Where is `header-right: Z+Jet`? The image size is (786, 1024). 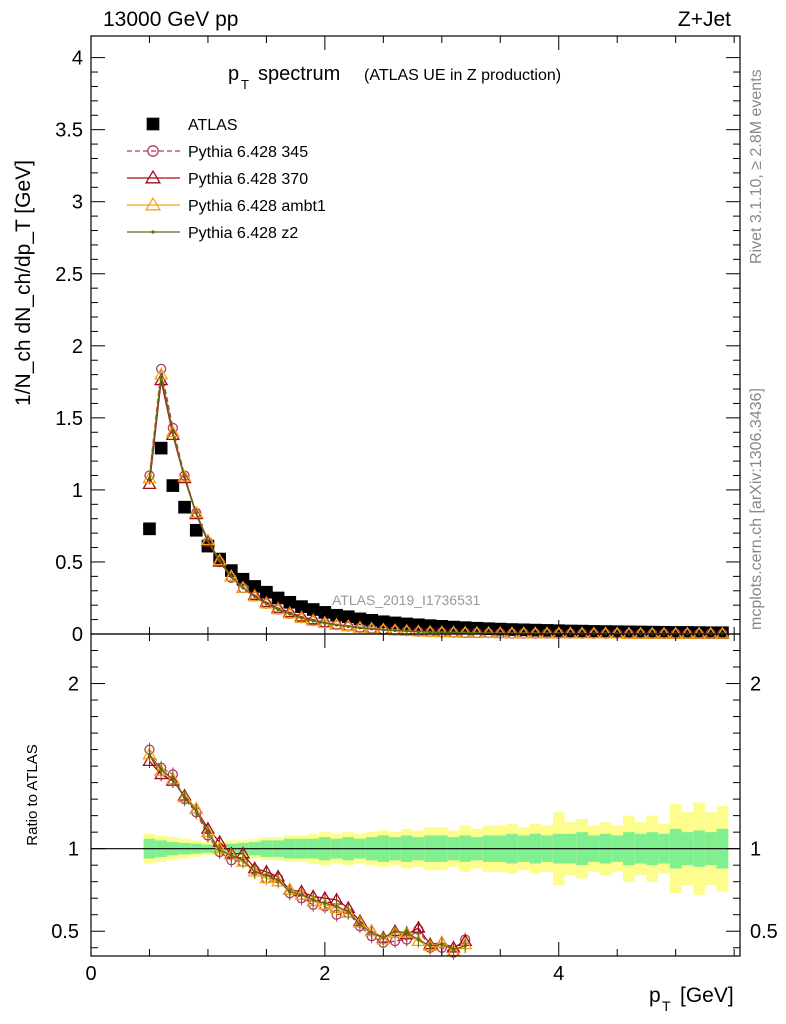 header-right: Z+Jet is located at coordinates (704, 19).